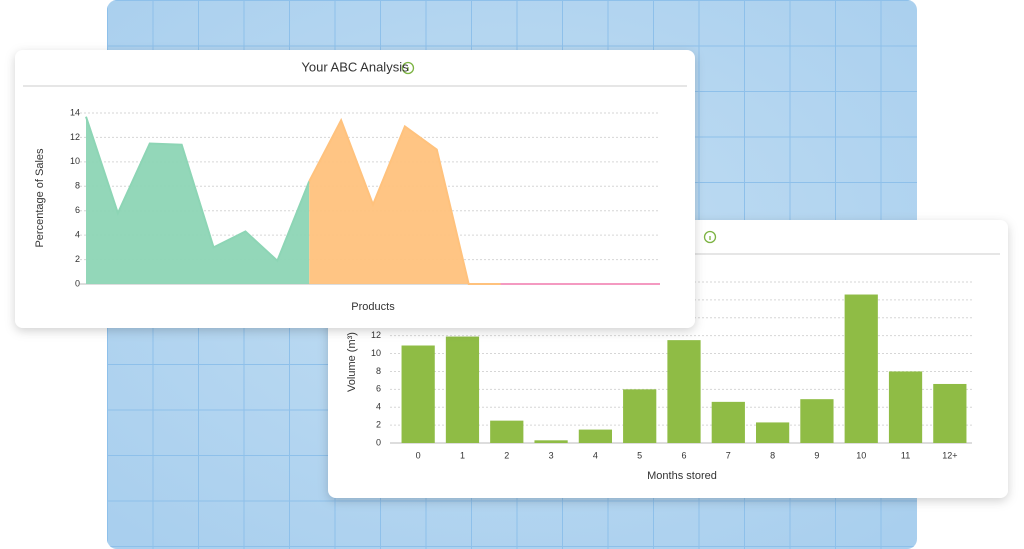 The image size is (1024, 549). Describe the element at coordinates (75, 112) in the screenshot. I see `y-tick-label: 14` at that location.